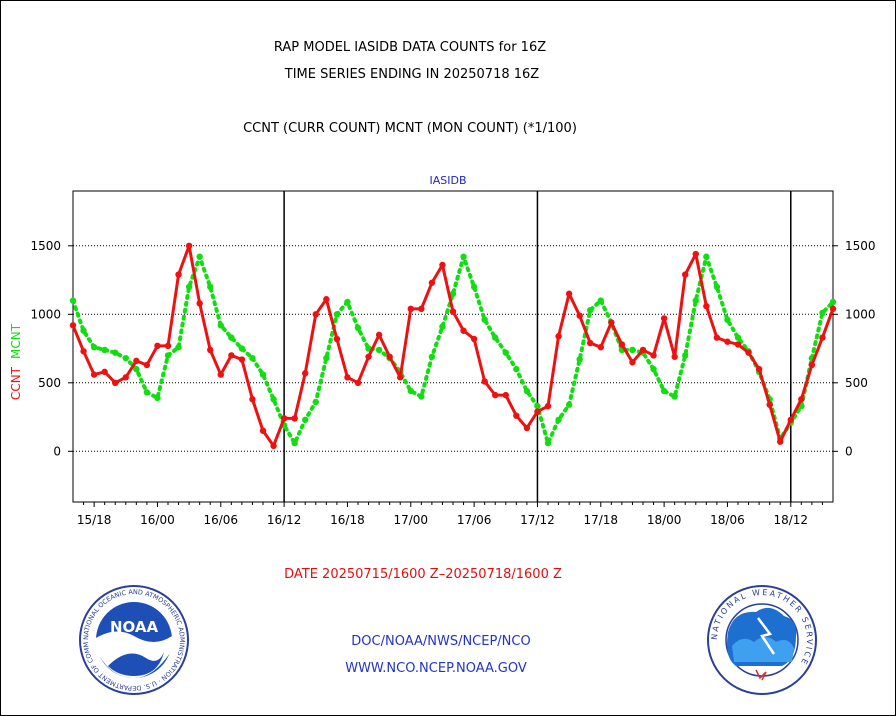 The width and height of the screenshot is (896, 716). I want to click on y-tick-label-right: 1000, so click(860, 314).